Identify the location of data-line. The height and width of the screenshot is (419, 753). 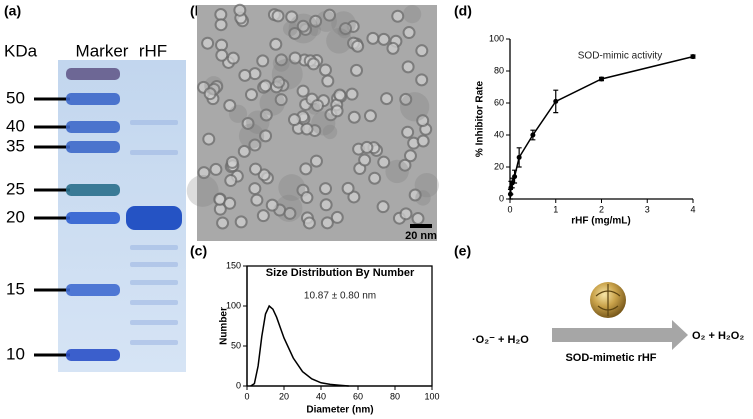
(299, 345).